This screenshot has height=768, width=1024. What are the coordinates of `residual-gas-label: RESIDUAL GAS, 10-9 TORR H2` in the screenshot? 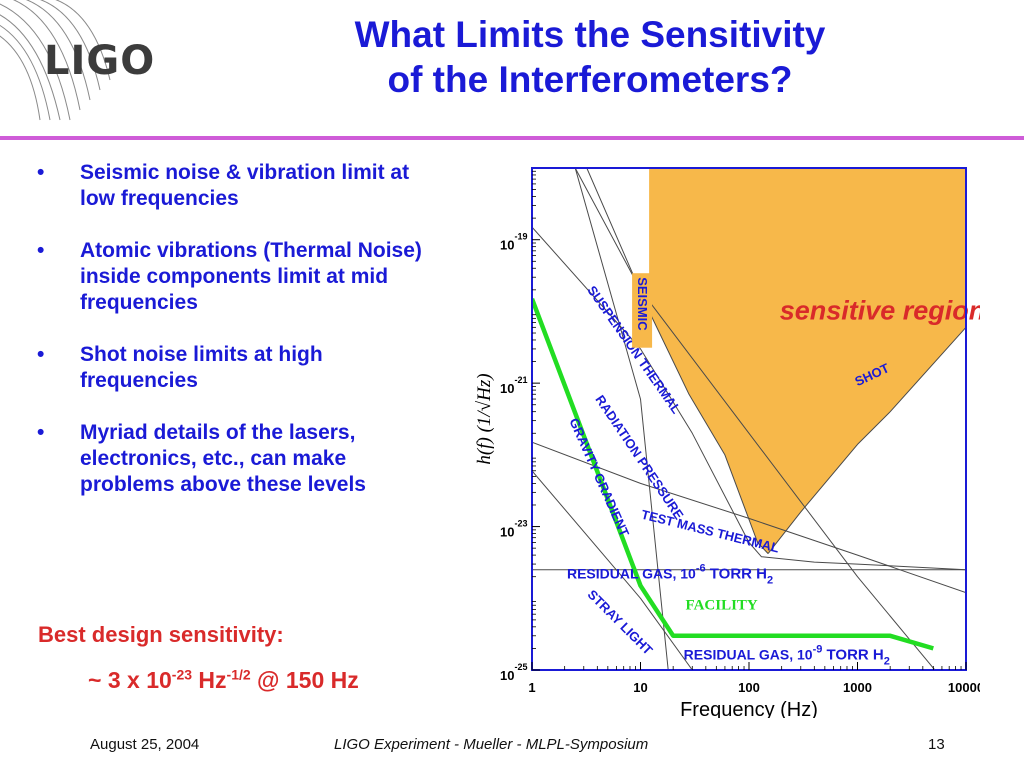 It's located at (787, 656).